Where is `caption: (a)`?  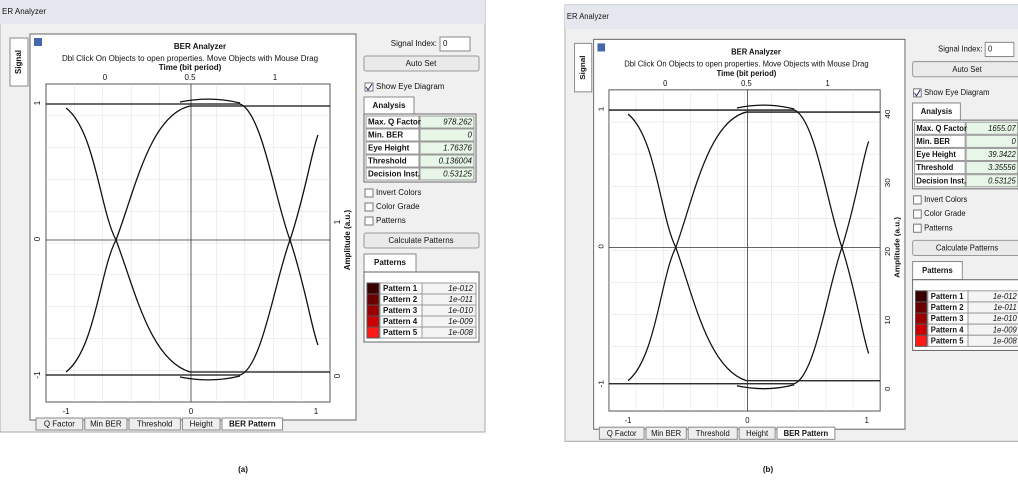 caption: (a) is located at coordinates (243, 469).